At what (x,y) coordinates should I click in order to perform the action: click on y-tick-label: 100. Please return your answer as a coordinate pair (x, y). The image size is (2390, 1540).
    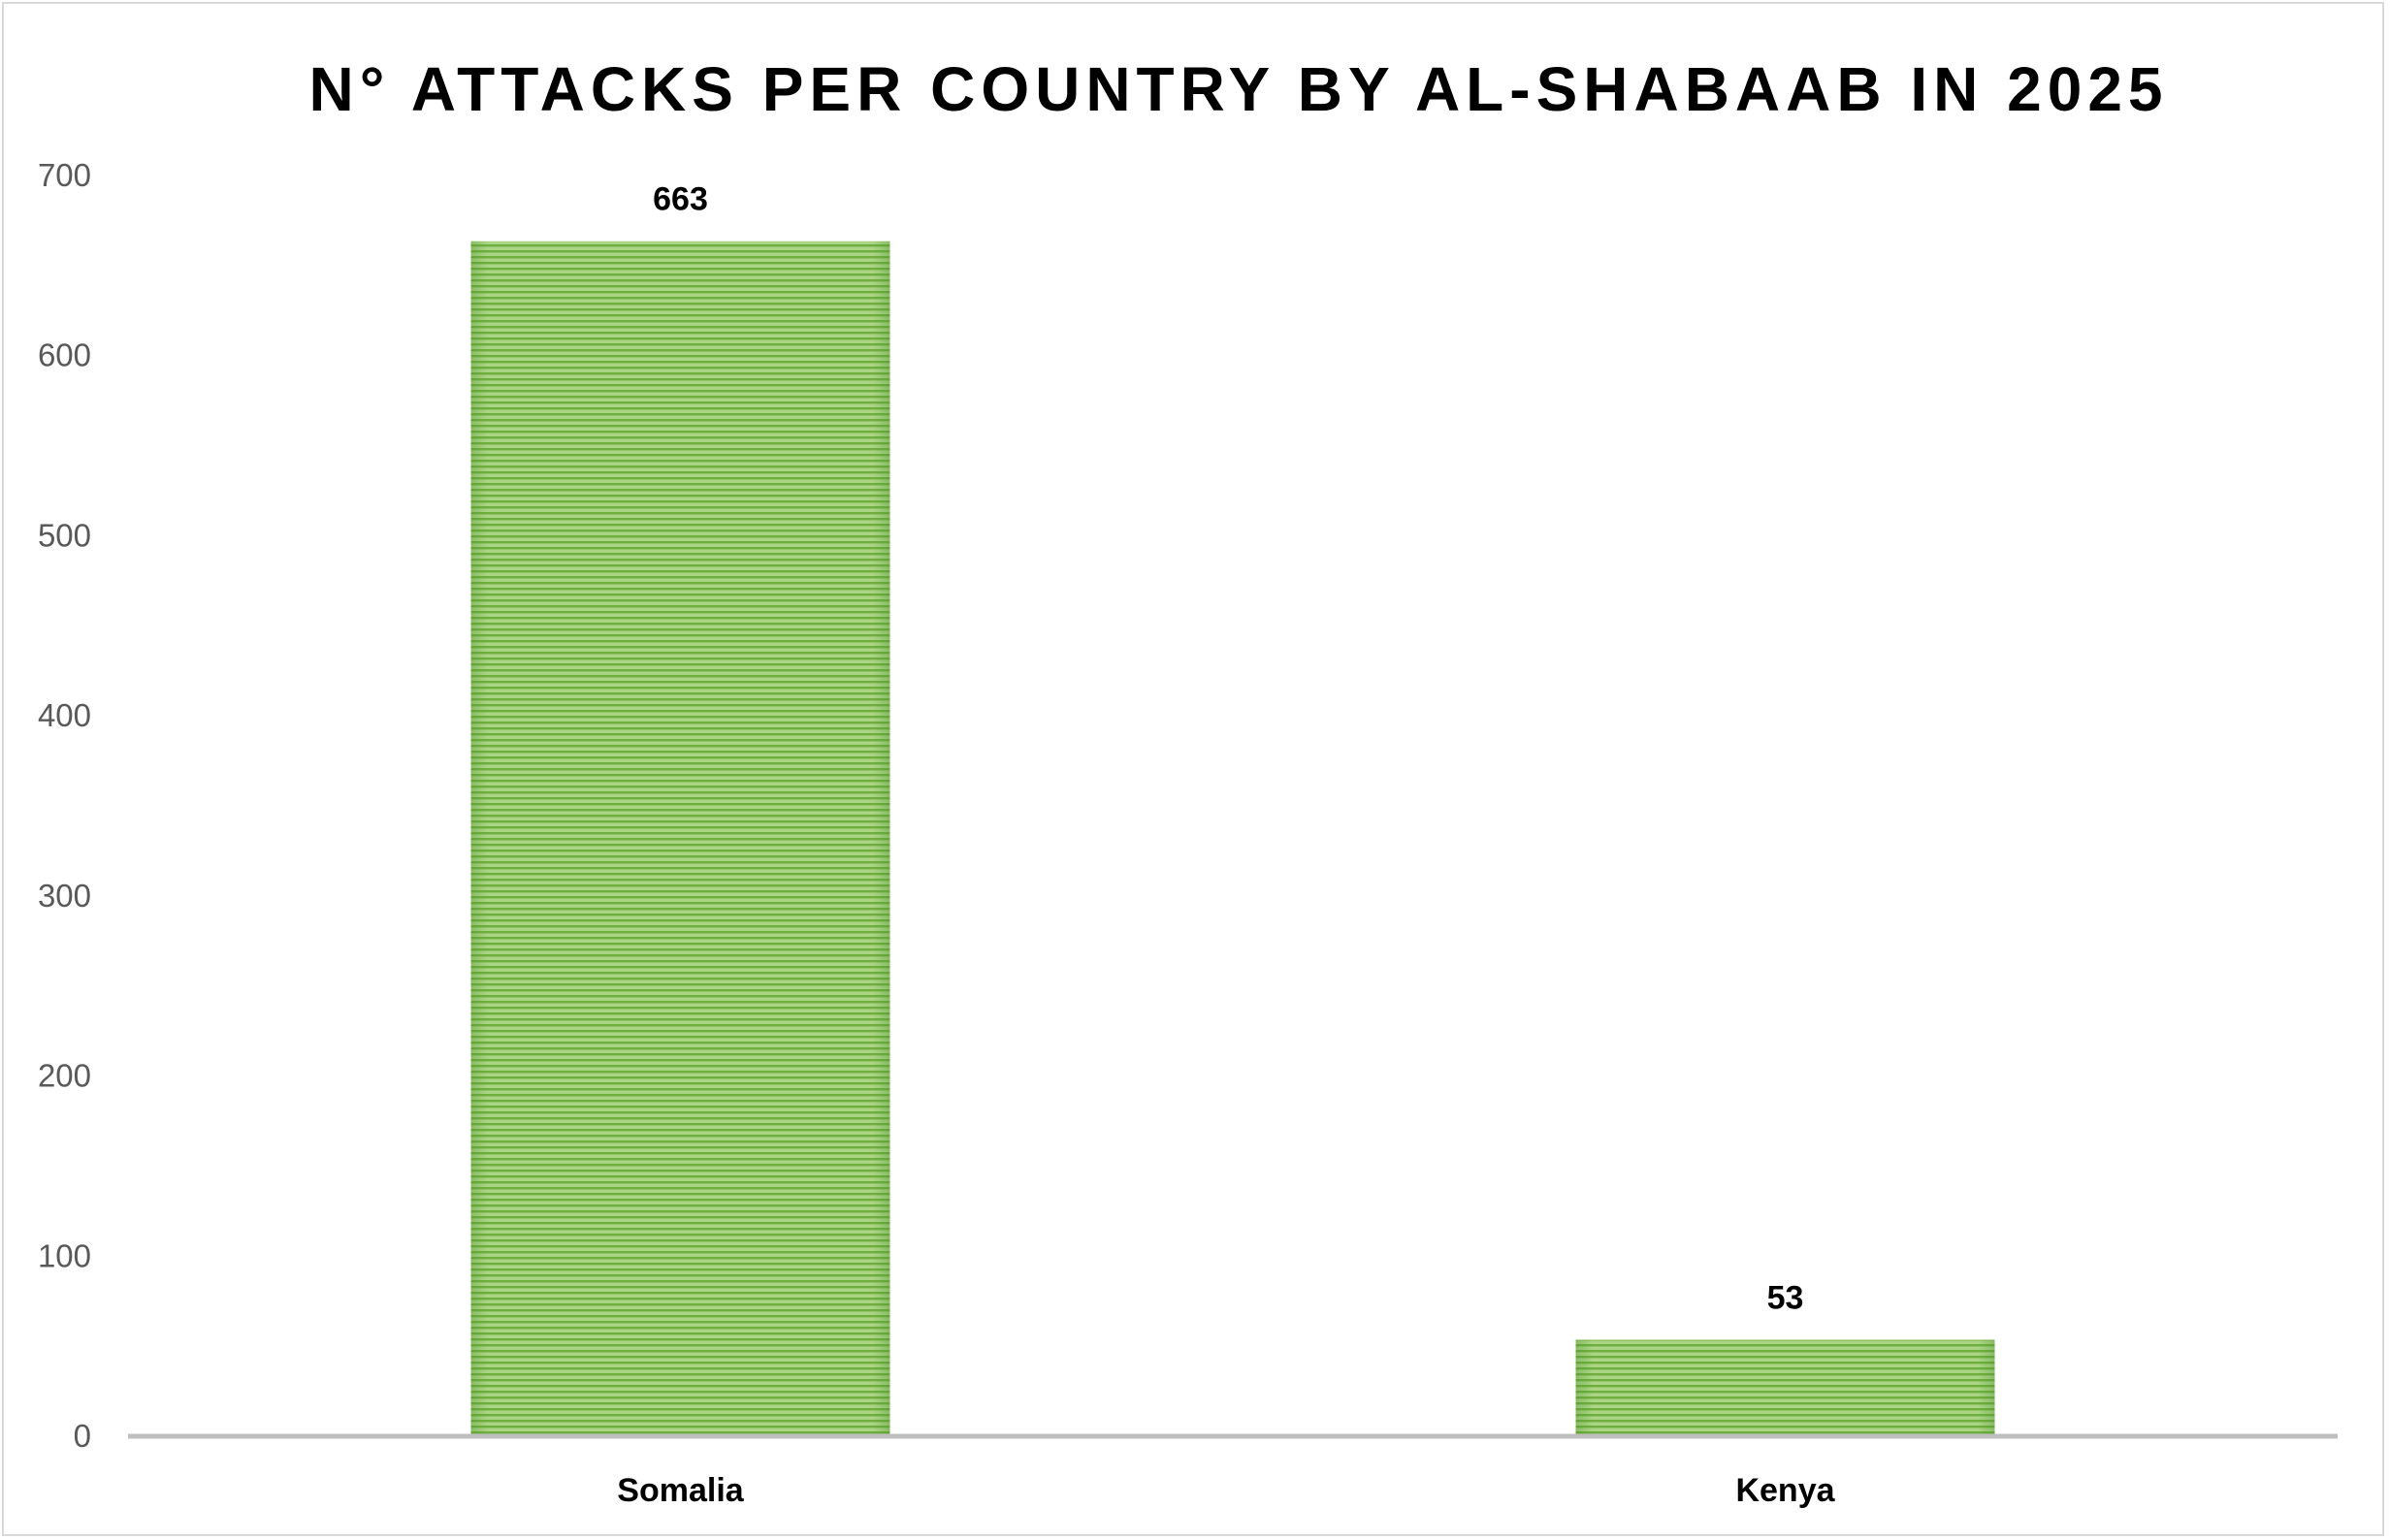
    Looking at the image, I should click on (64, 1255).